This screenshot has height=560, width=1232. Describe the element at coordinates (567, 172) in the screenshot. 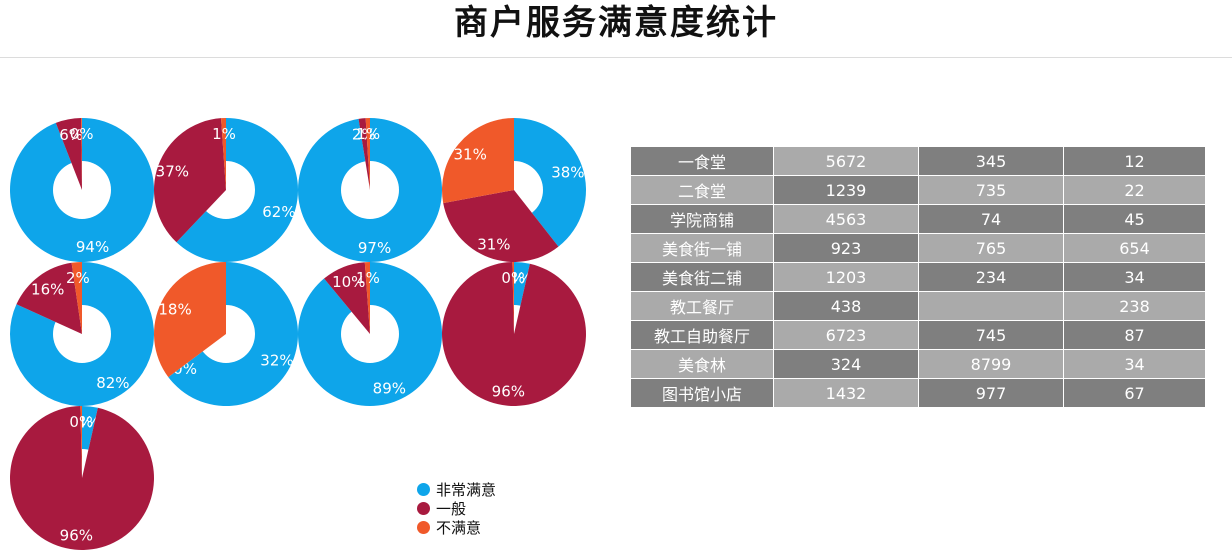

I see `slice-label: 38%` at that location.